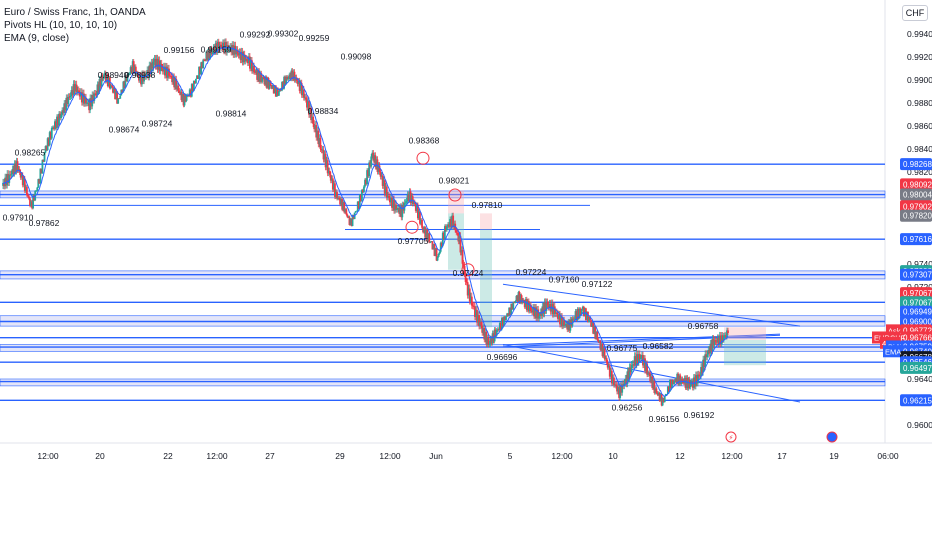  Describe the element at coordinates (37, 38) in the screenshot. I see `legend-ema-indicator: EMA (9, close)` at that location.